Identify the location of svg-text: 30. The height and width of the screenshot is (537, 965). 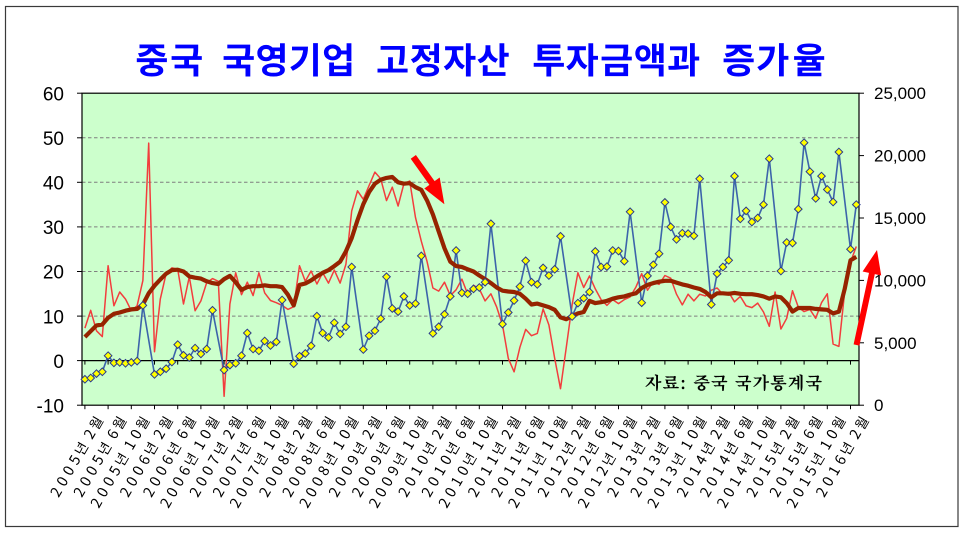
(53, 228).